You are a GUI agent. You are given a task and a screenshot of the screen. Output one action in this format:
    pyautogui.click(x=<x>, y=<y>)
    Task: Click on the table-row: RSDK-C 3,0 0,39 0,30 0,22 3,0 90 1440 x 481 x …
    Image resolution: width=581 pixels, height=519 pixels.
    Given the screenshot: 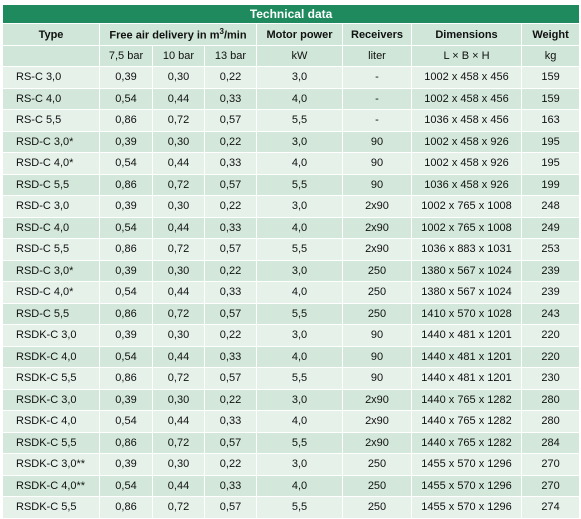 What is the action you would take?
    pyautogui.click(x=291, y=335)
    